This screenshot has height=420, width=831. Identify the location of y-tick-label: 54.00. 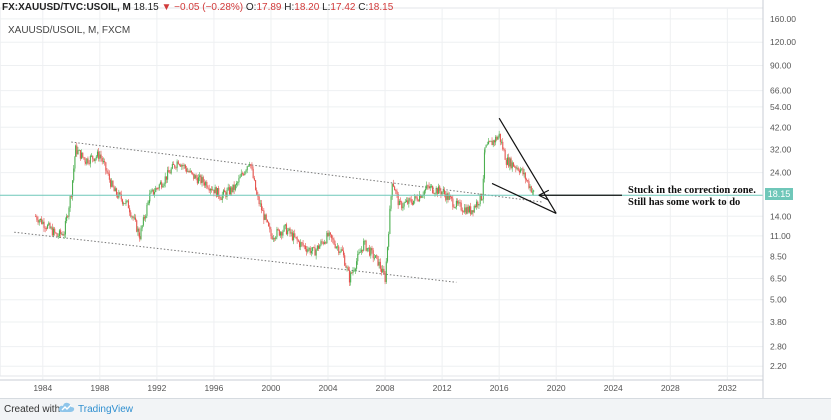
(781, 107).